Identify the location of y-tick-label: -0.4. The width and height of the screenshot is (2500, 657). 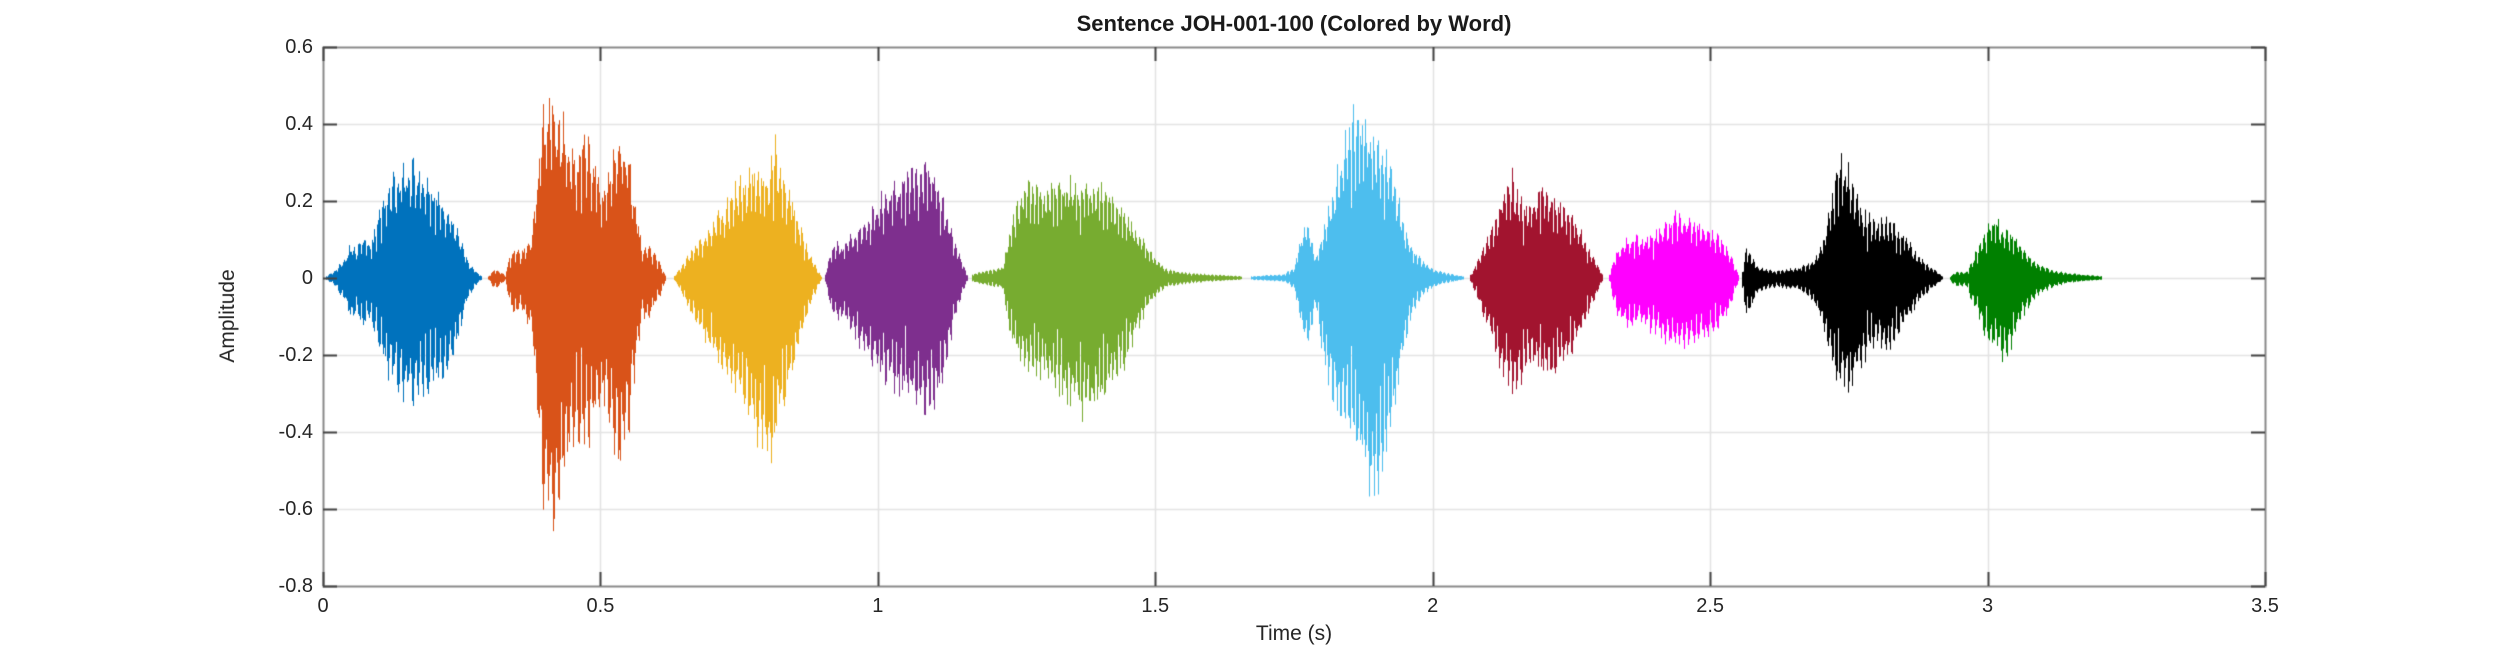
(295, 432).